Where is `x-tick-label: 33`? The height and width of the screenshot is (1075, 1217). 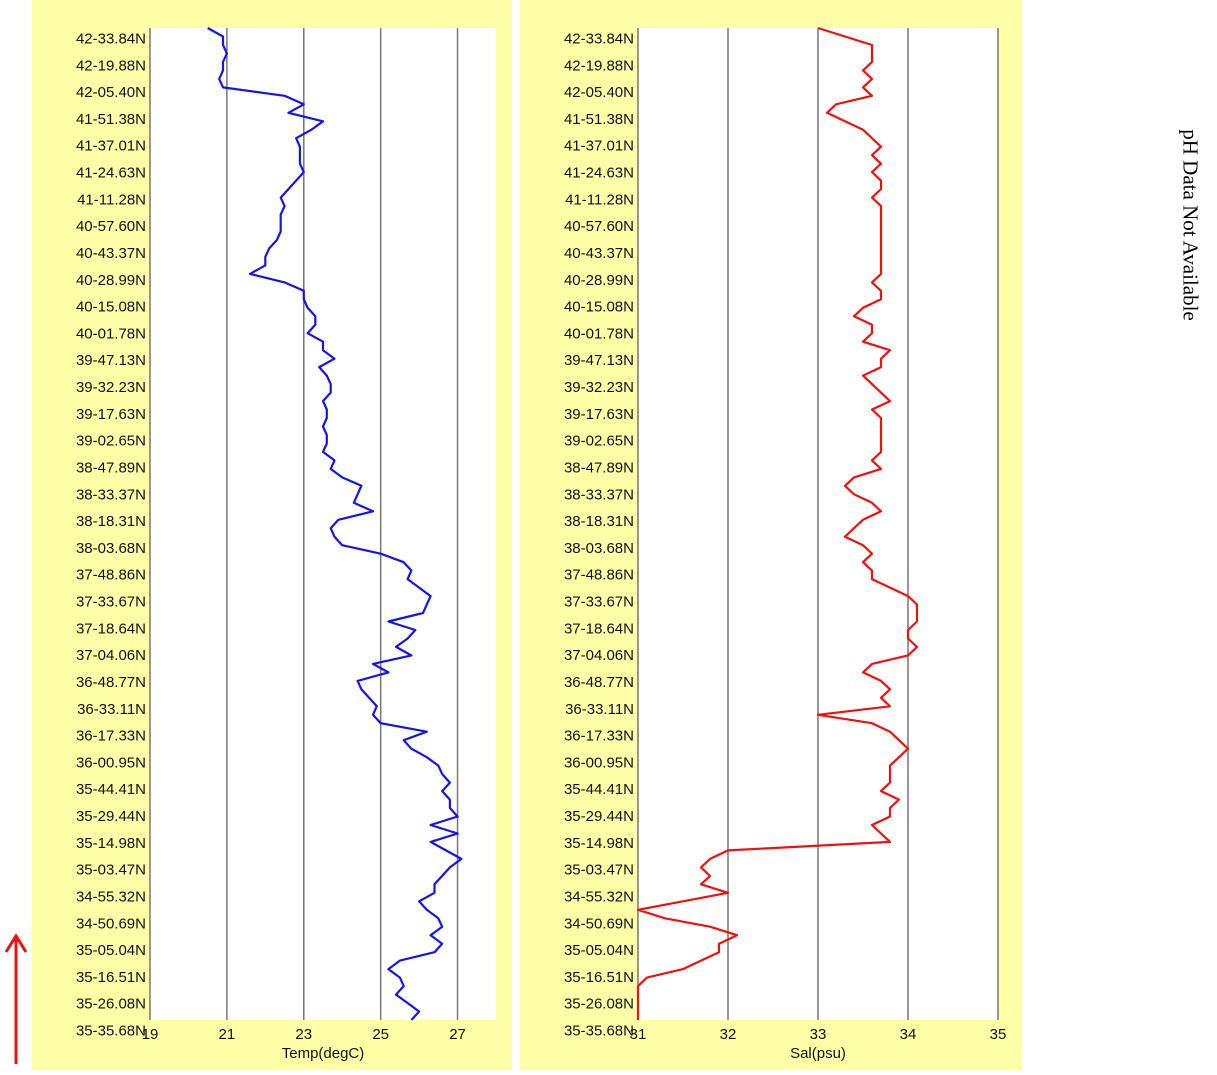
x-tick-label: 33 is located at coordinates (818, 1034).